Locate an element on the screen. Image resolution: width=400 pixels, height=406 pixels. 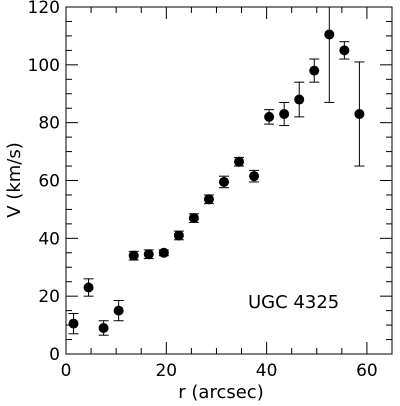
y-tick-label: 120 is located at coordinates (44, 9).